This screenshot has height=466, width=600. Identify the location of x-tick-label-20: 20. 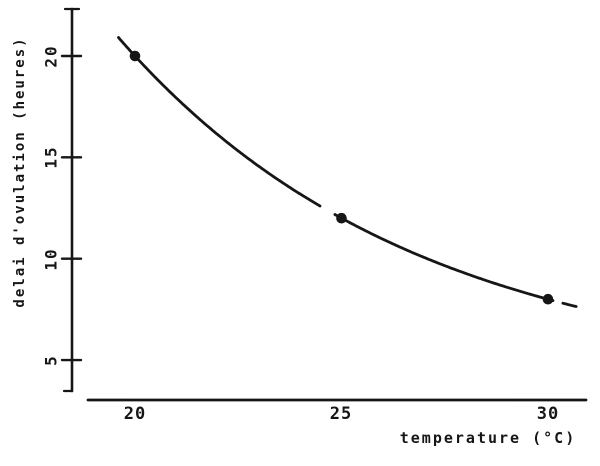
(135, 414).